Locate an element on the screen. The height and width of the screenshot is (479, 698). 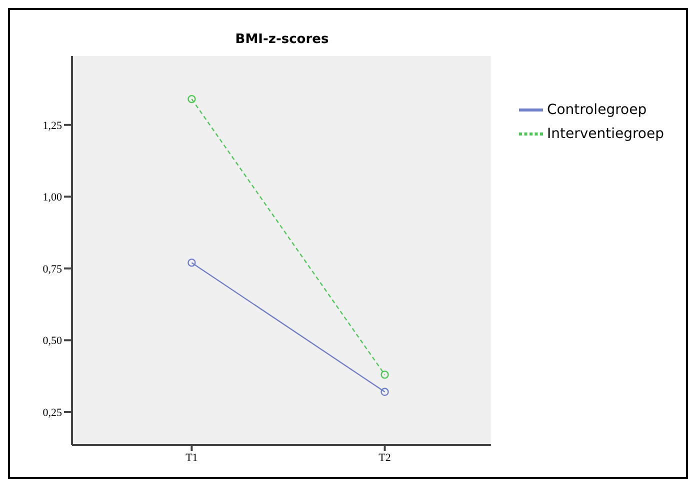
y-tick-label: 0,50 is located at coordinates (52, 341).